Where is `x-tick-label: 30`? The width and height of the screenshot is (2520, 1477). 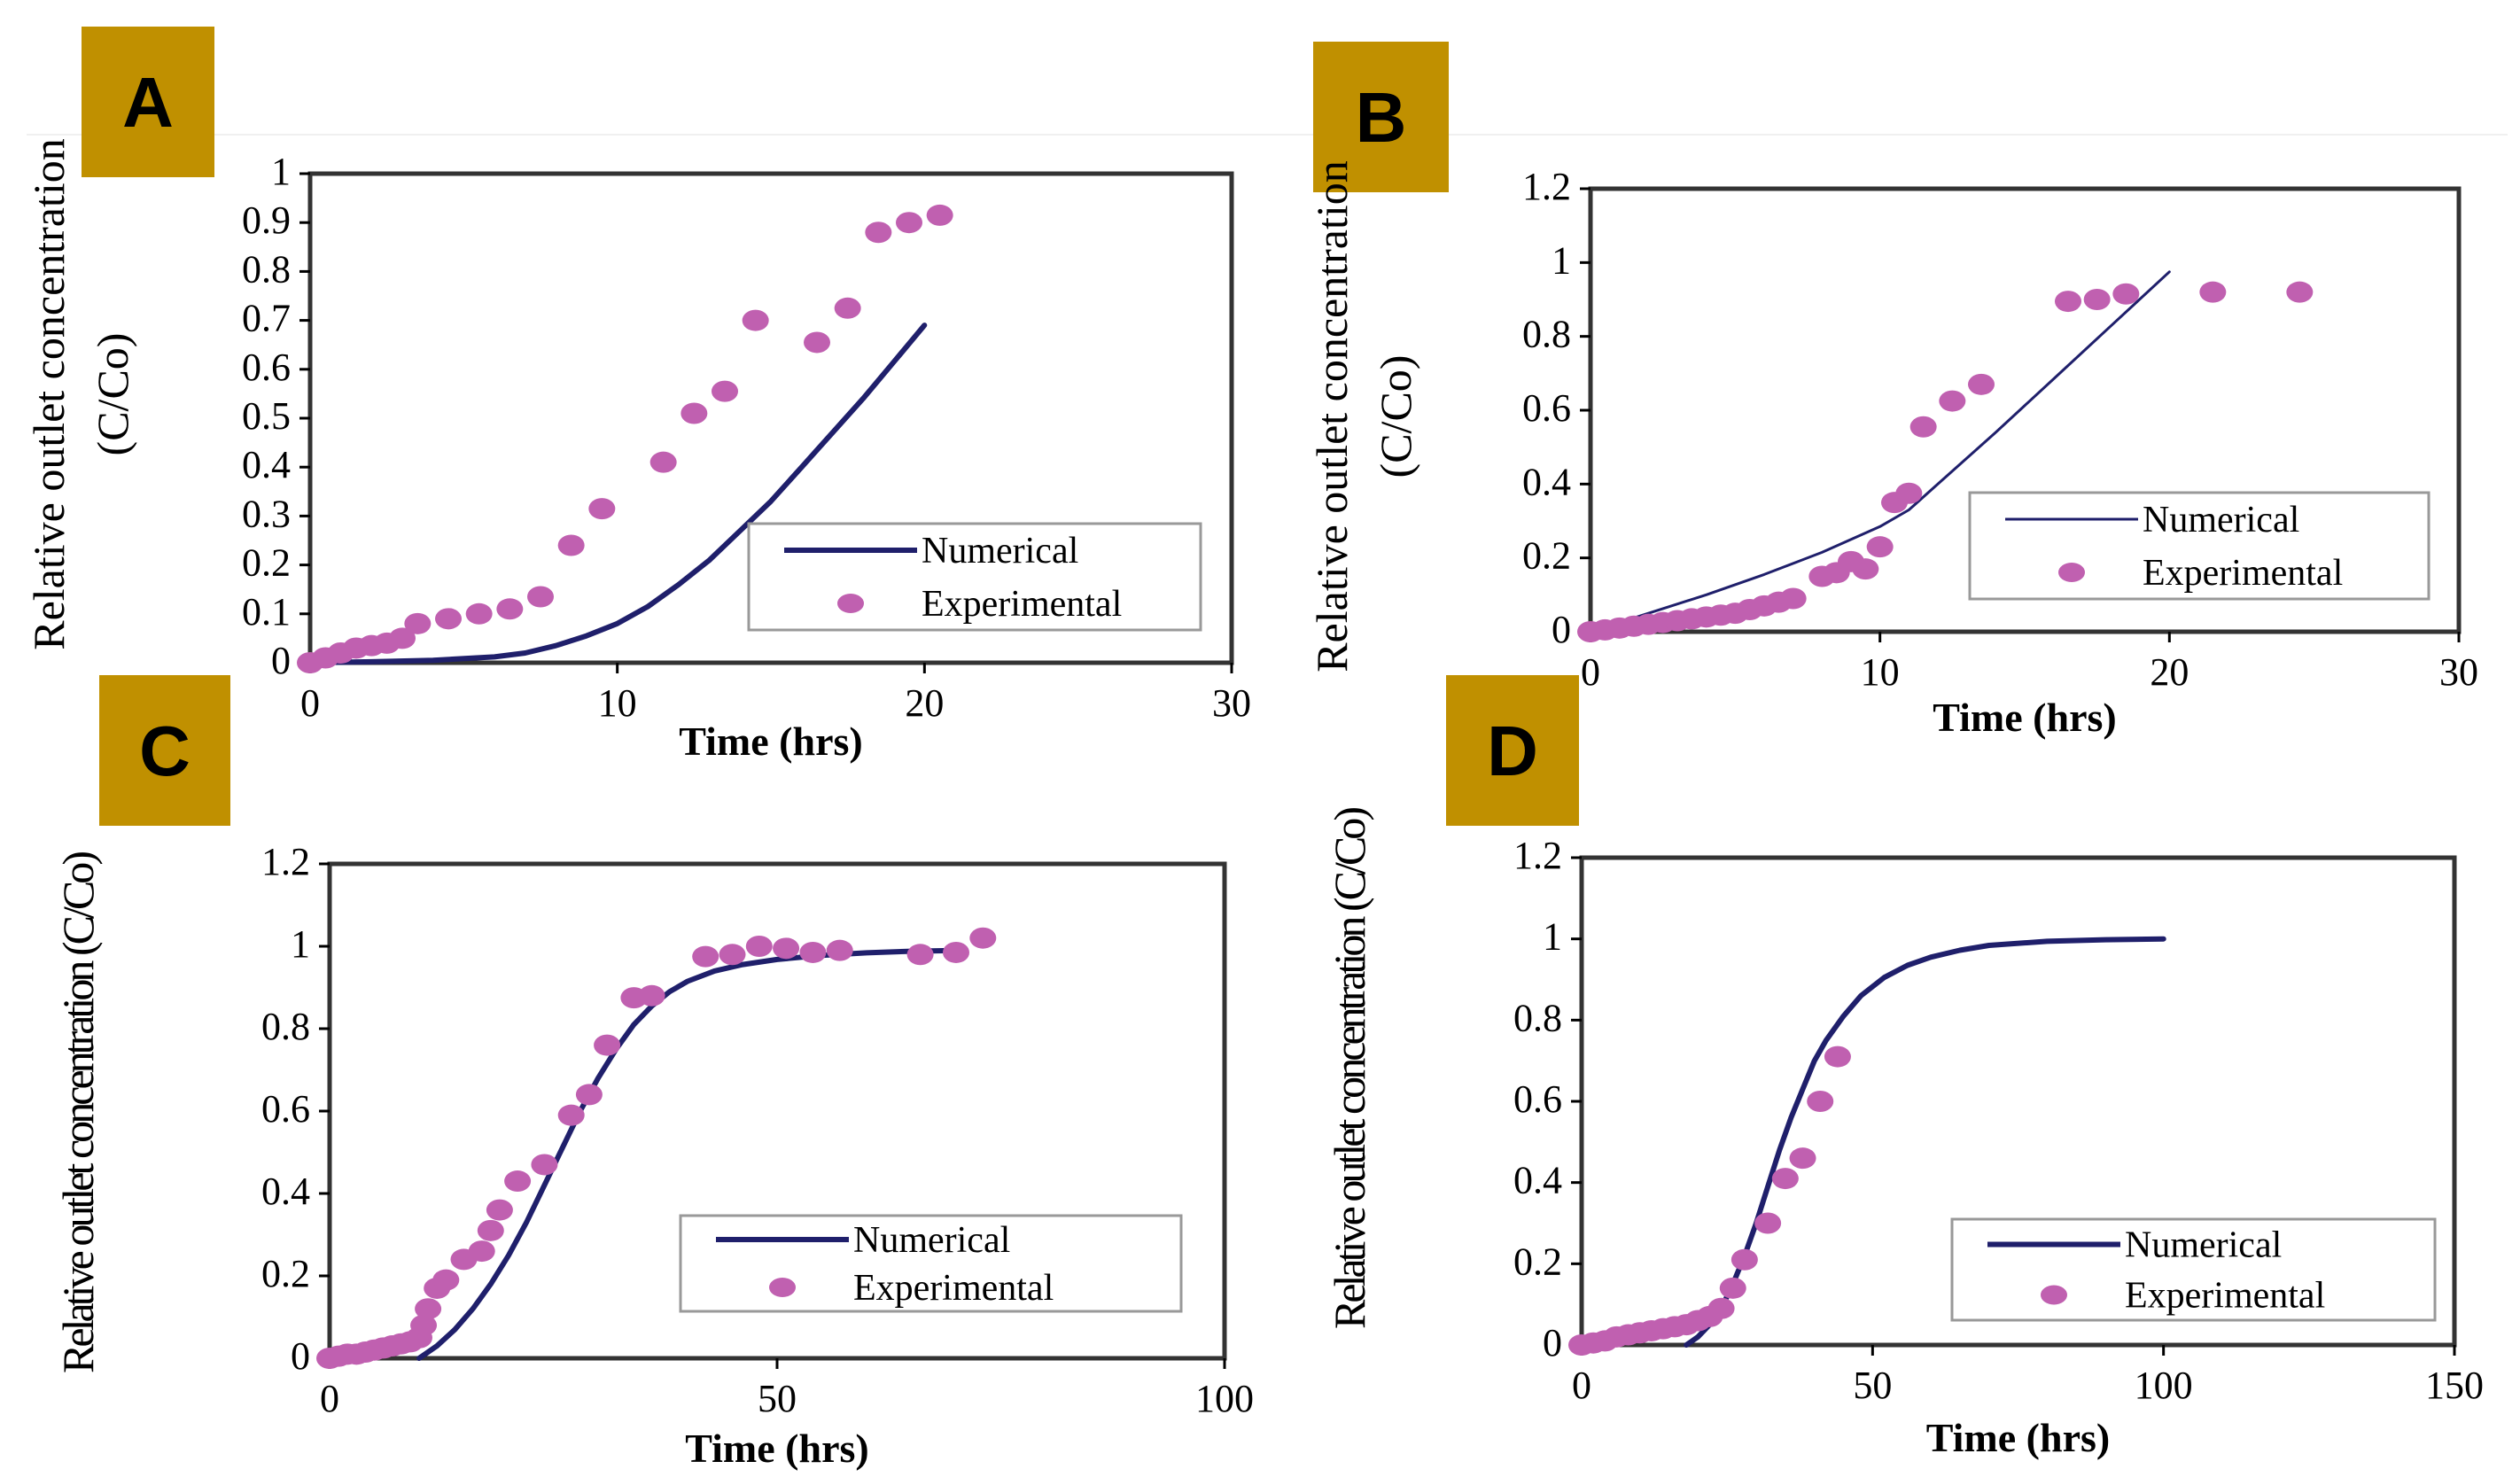 x-tick-label: 30 is located at coordinates (2458, 672).